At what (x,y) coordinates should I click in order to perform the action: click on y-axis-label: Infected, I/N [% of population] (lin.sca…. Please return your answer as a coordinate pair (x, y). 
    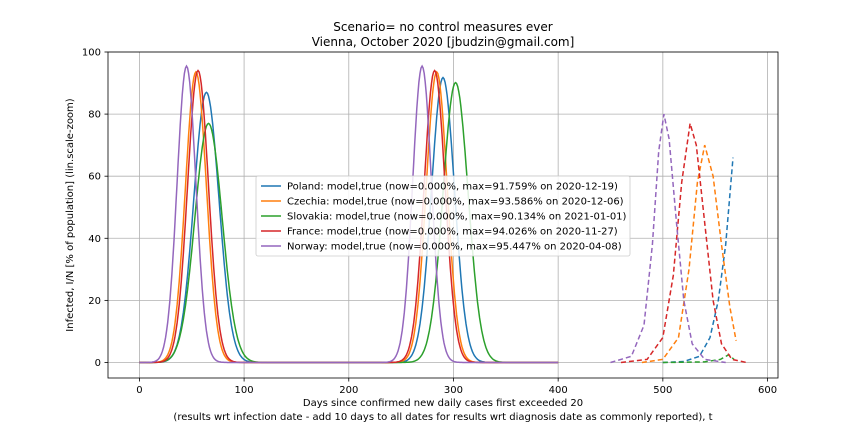
    Looking at the image, I should click on (70, 214).